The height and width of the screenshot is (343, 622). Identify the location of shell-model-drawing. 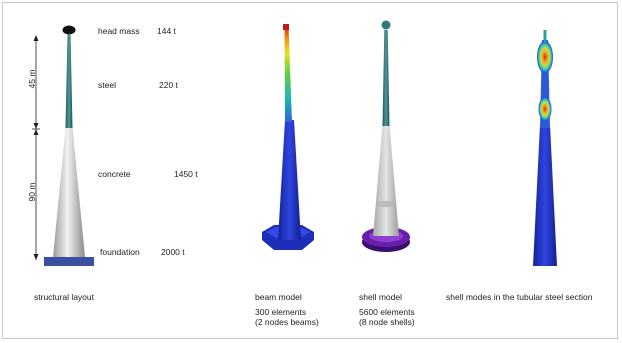
(386, 136).